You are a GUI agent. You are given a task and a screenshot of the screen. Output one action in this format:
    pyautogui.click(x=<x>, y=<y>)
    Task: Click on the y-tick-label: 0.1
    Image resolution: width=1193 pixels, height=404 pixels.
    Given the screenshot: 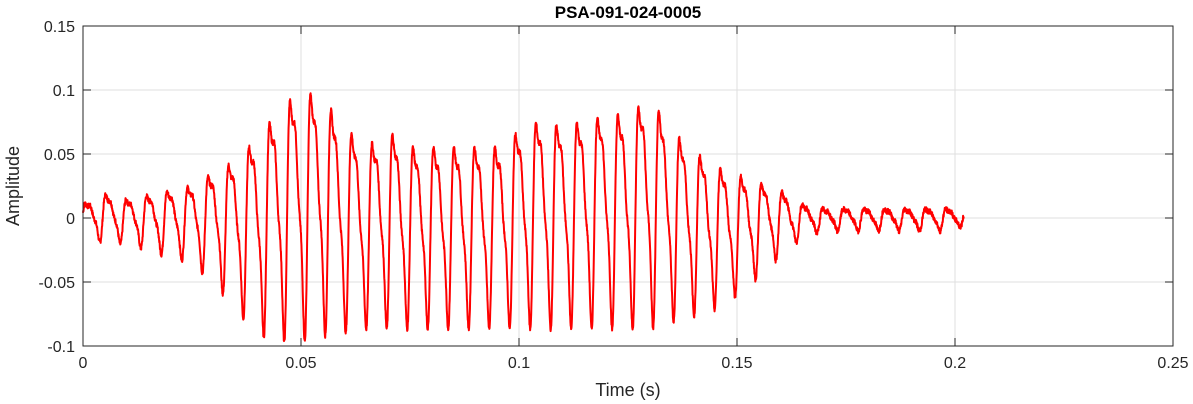 What is the action you would take?
    pyautogui.click(x=64, y=91)
    